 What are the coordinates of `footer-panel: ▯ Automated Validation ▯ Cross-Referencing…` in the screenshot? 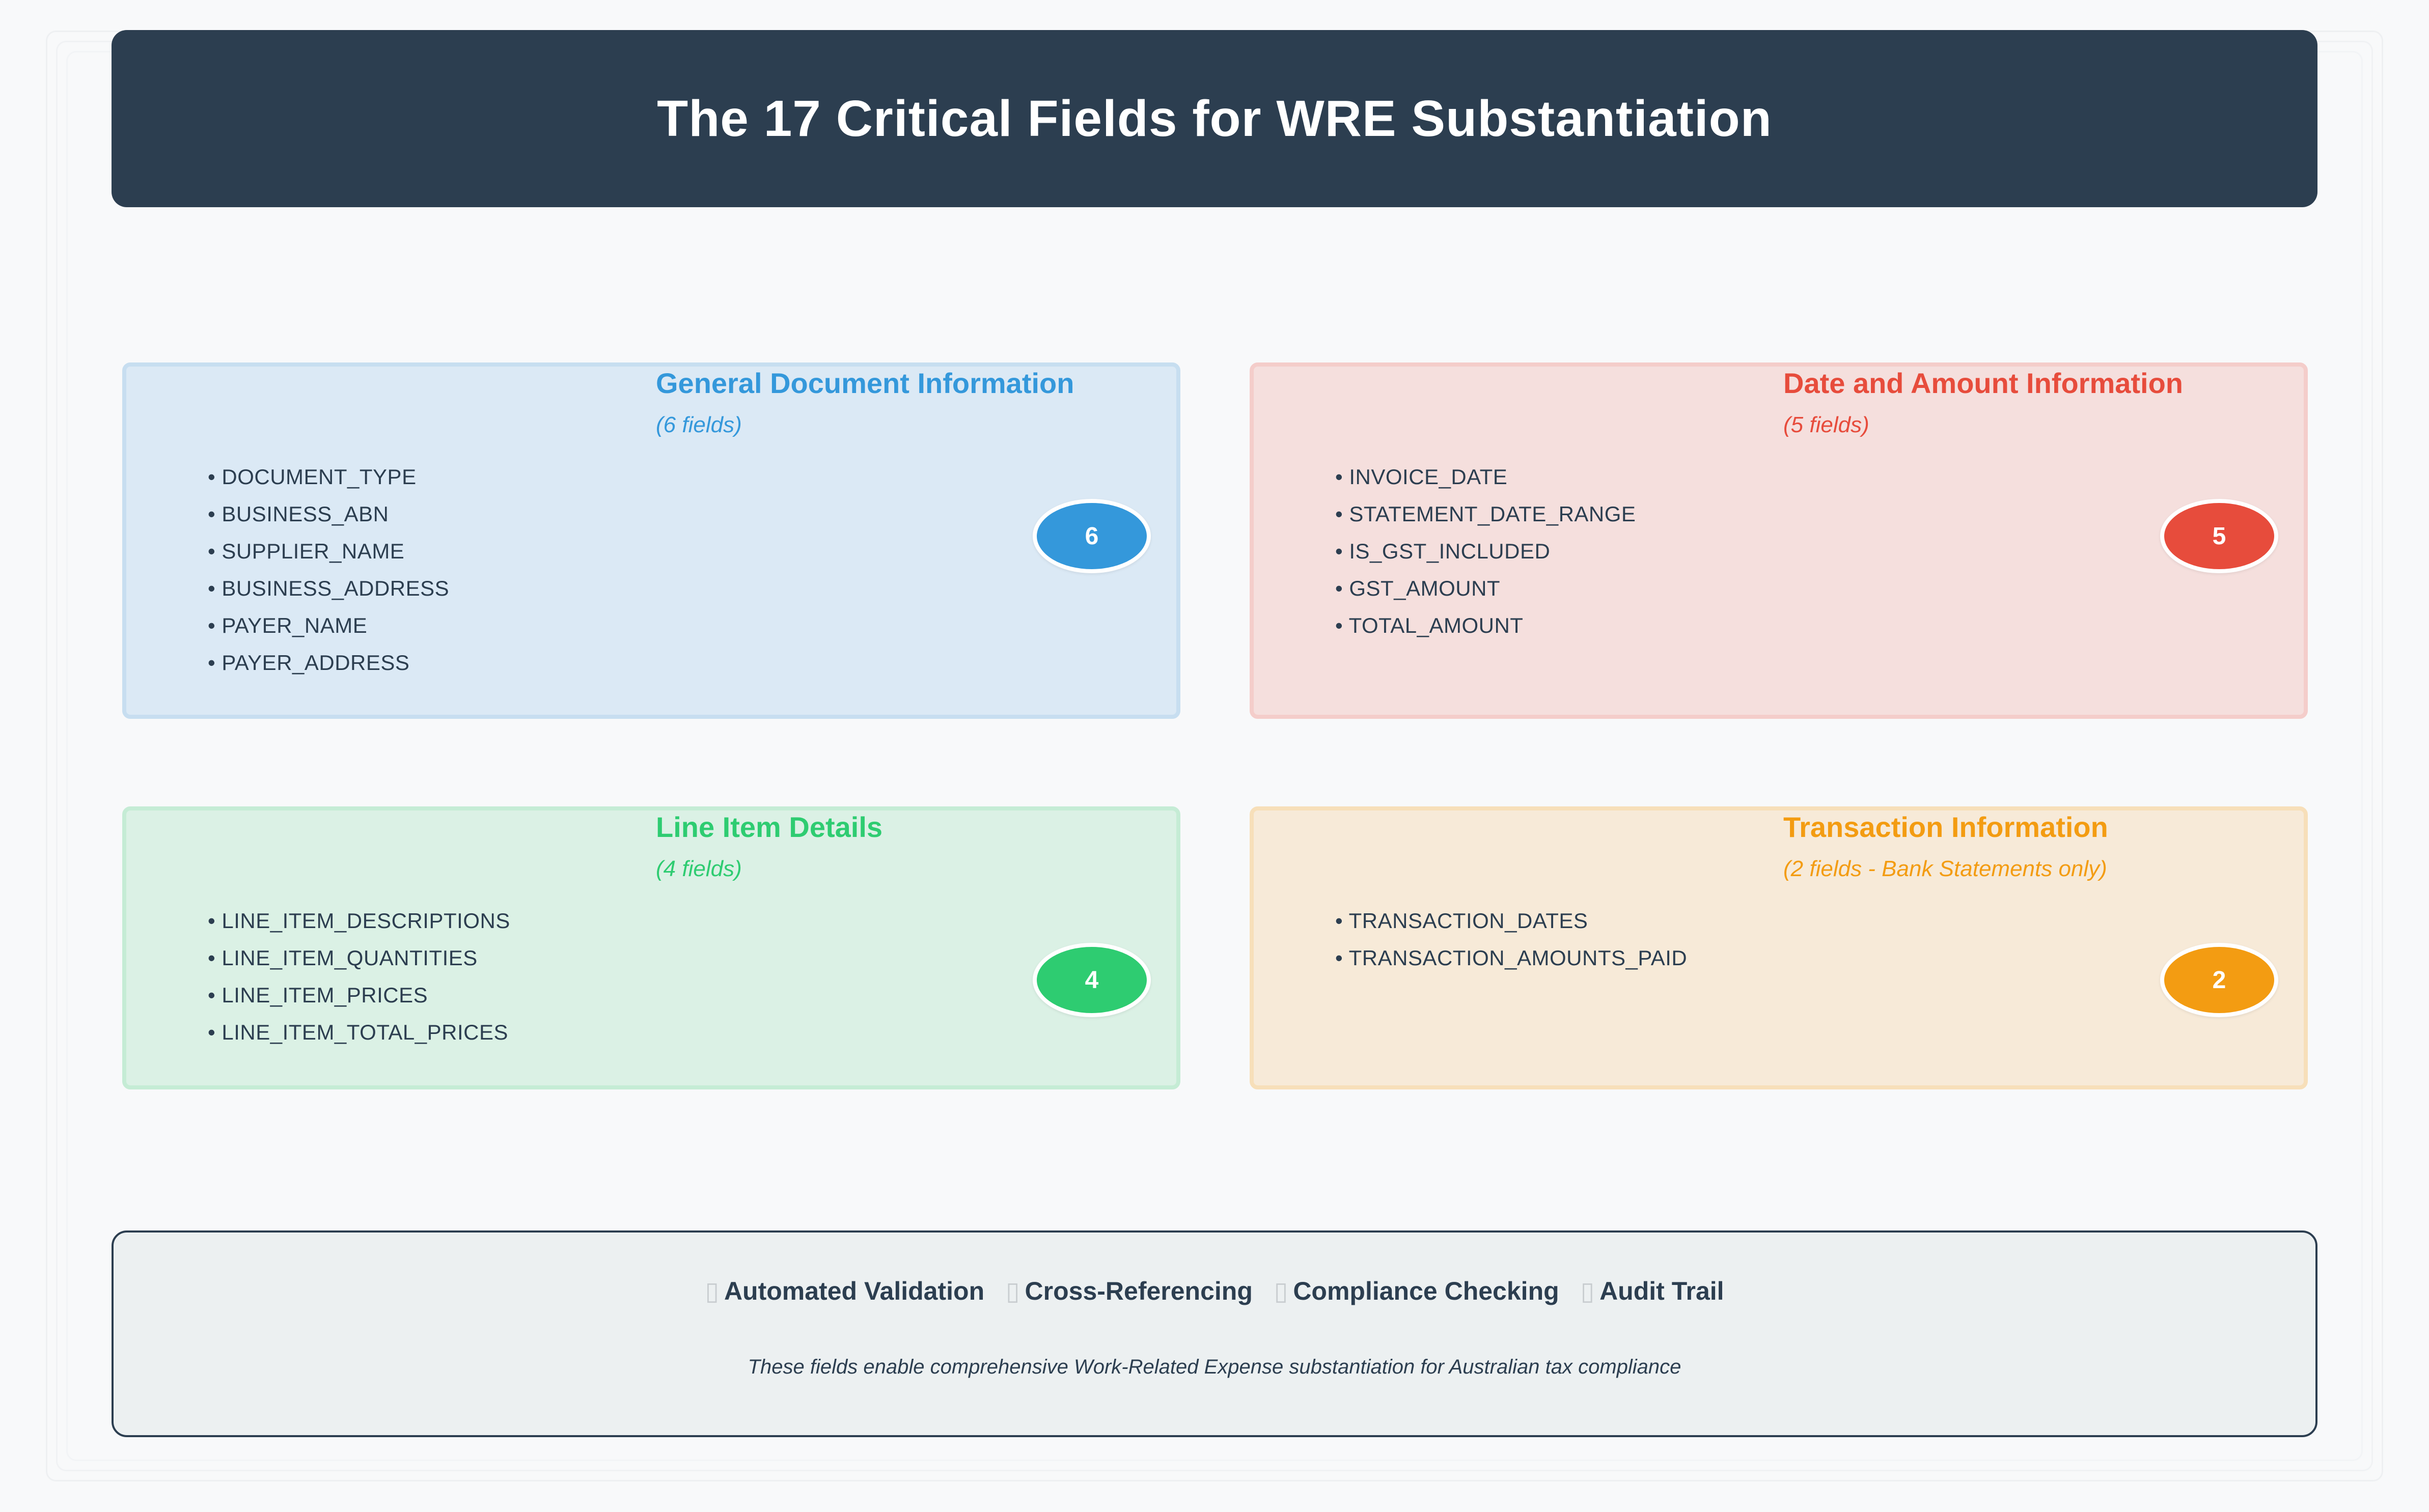 It's located at (1214, 1333).